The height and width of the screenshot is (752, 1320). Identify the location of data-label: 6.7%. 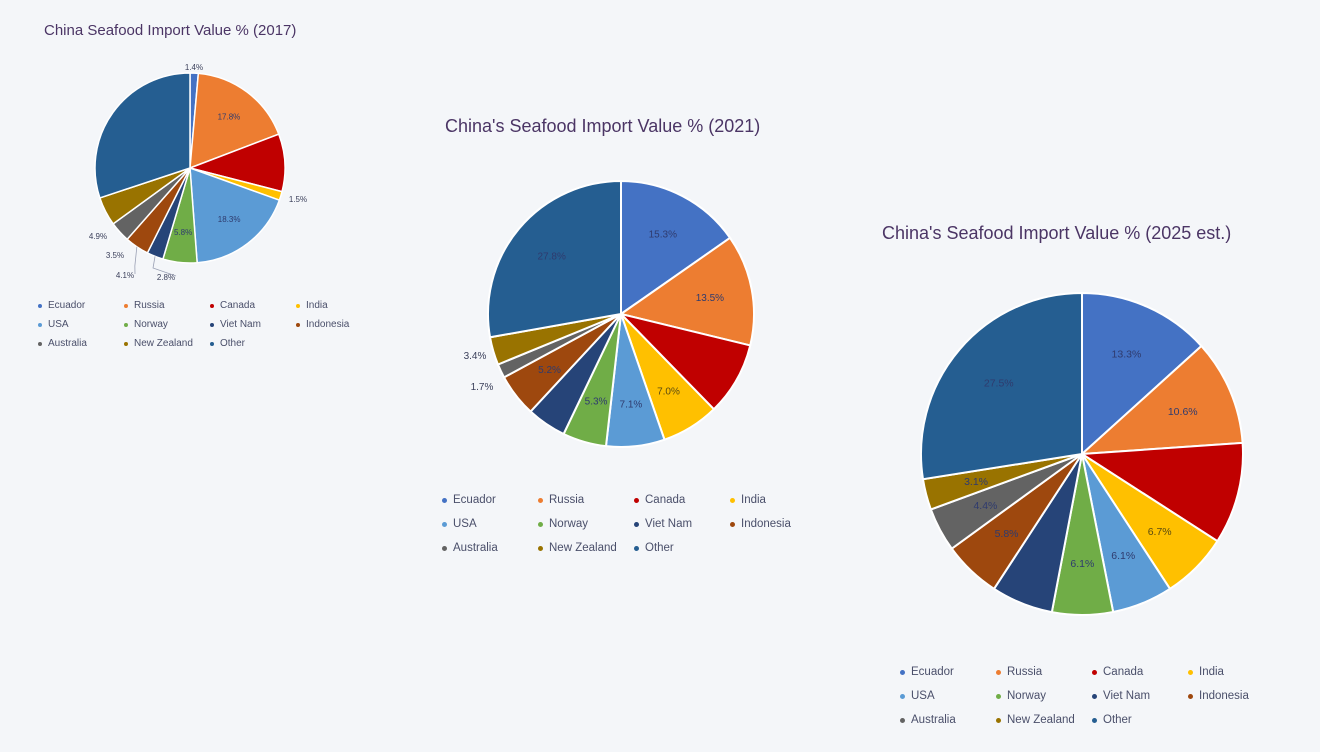
(1160, 532).